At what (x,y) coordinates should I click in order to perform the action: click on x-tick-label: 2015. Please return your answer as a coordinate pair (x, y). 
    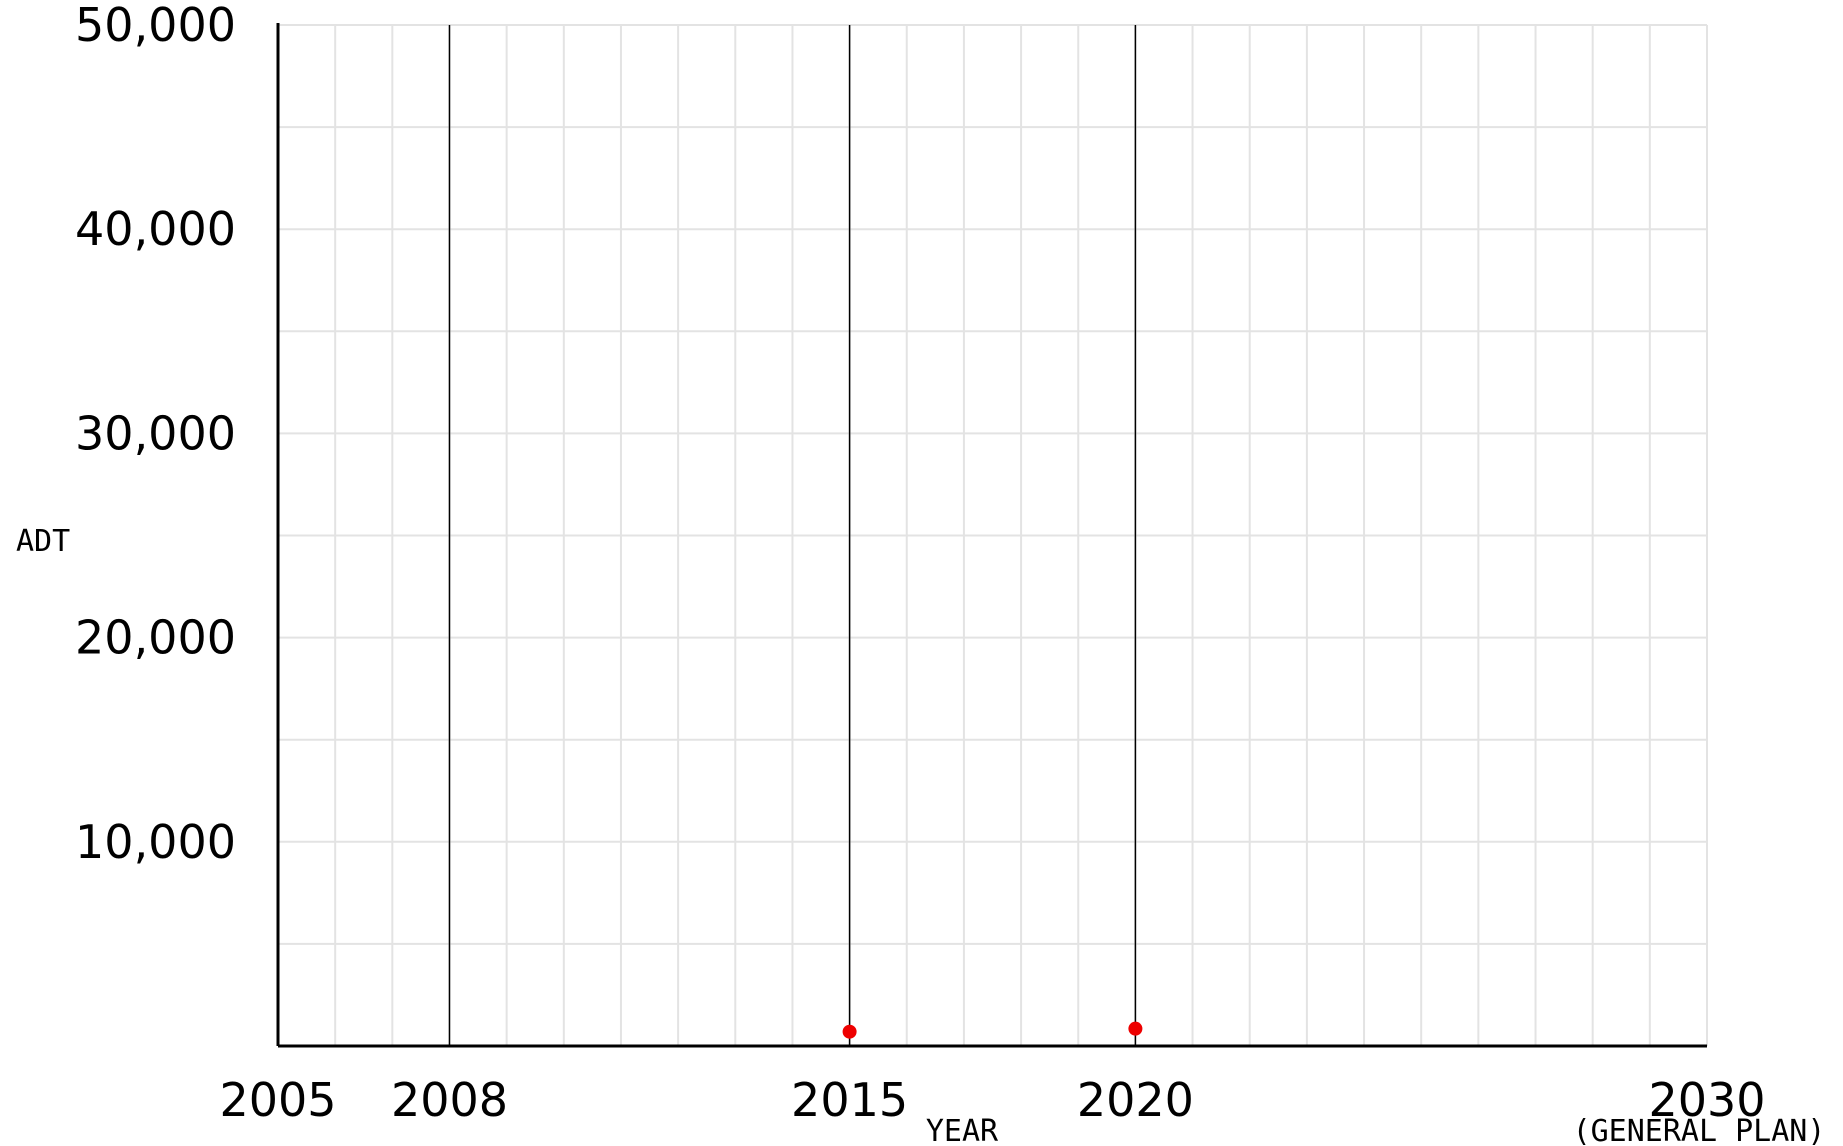
    Looking at the image, I should click on (849, 1100).